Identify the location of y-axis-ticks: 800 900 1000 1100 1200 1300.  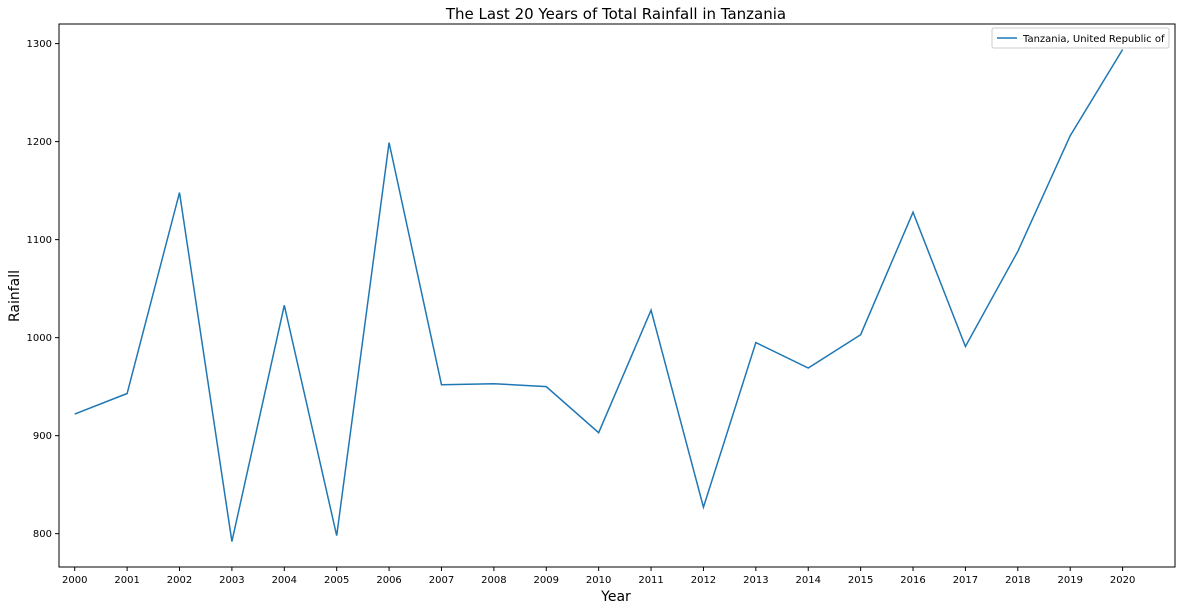
(43, 289).